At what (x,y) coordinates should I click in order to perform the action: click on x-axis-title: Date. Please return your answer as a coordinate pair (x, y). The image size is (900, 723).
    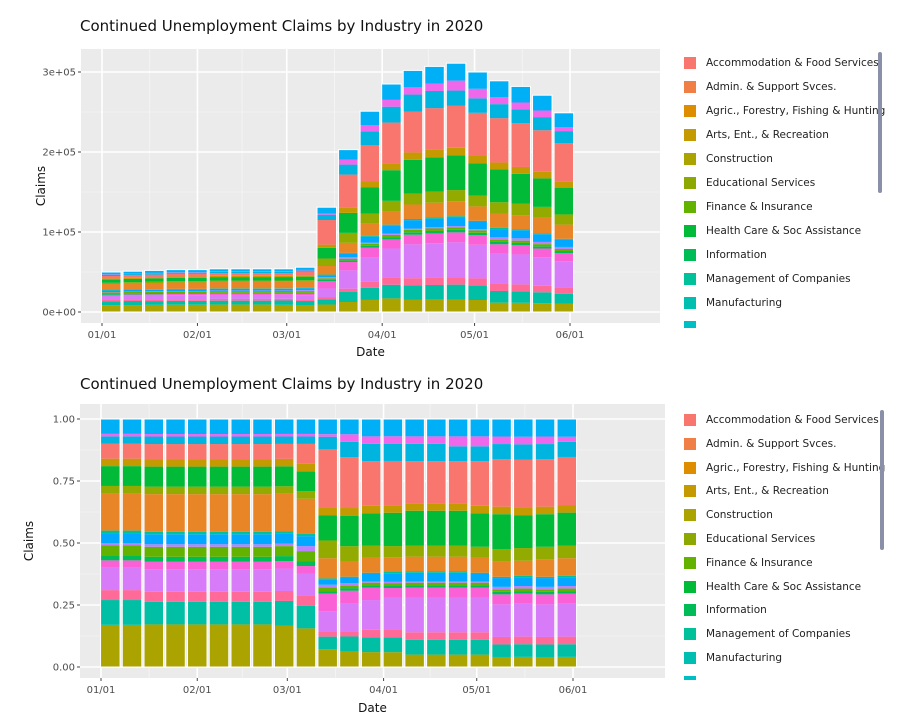
    Looking at the image, I should click on (372, 708).